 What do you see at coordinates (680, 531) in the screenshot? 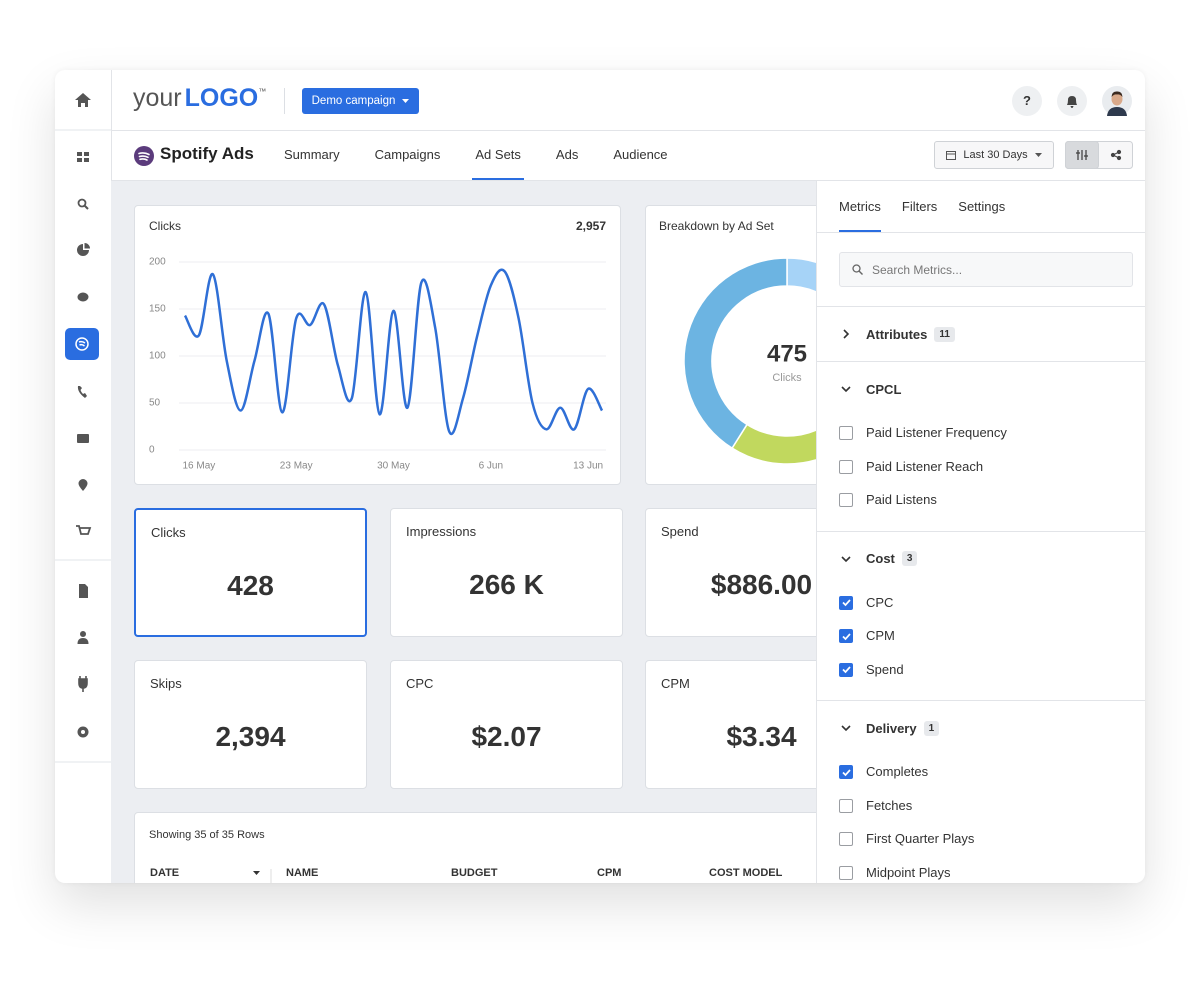
I see `metric-label: Spend` at bounding box center [680, 531].